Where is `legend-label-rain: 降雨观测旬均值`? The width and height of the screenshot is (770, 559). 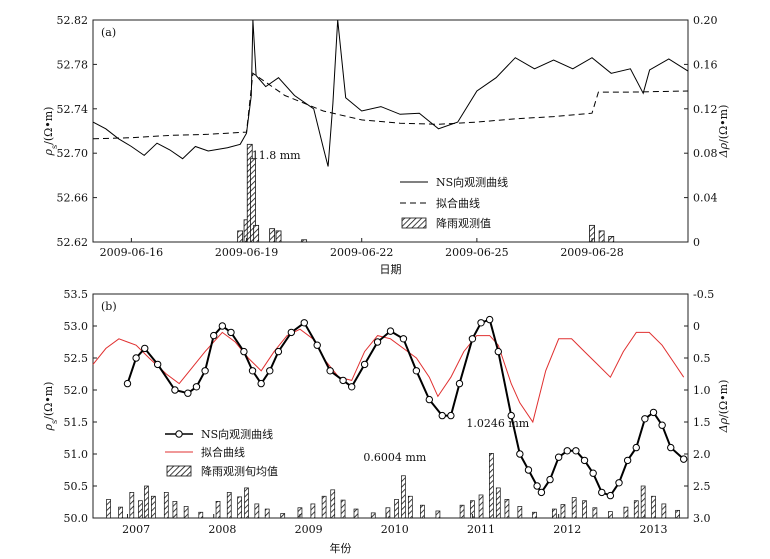
legend-label-rain: 降雨观测旬均值 is located at coordinates (239, 471).